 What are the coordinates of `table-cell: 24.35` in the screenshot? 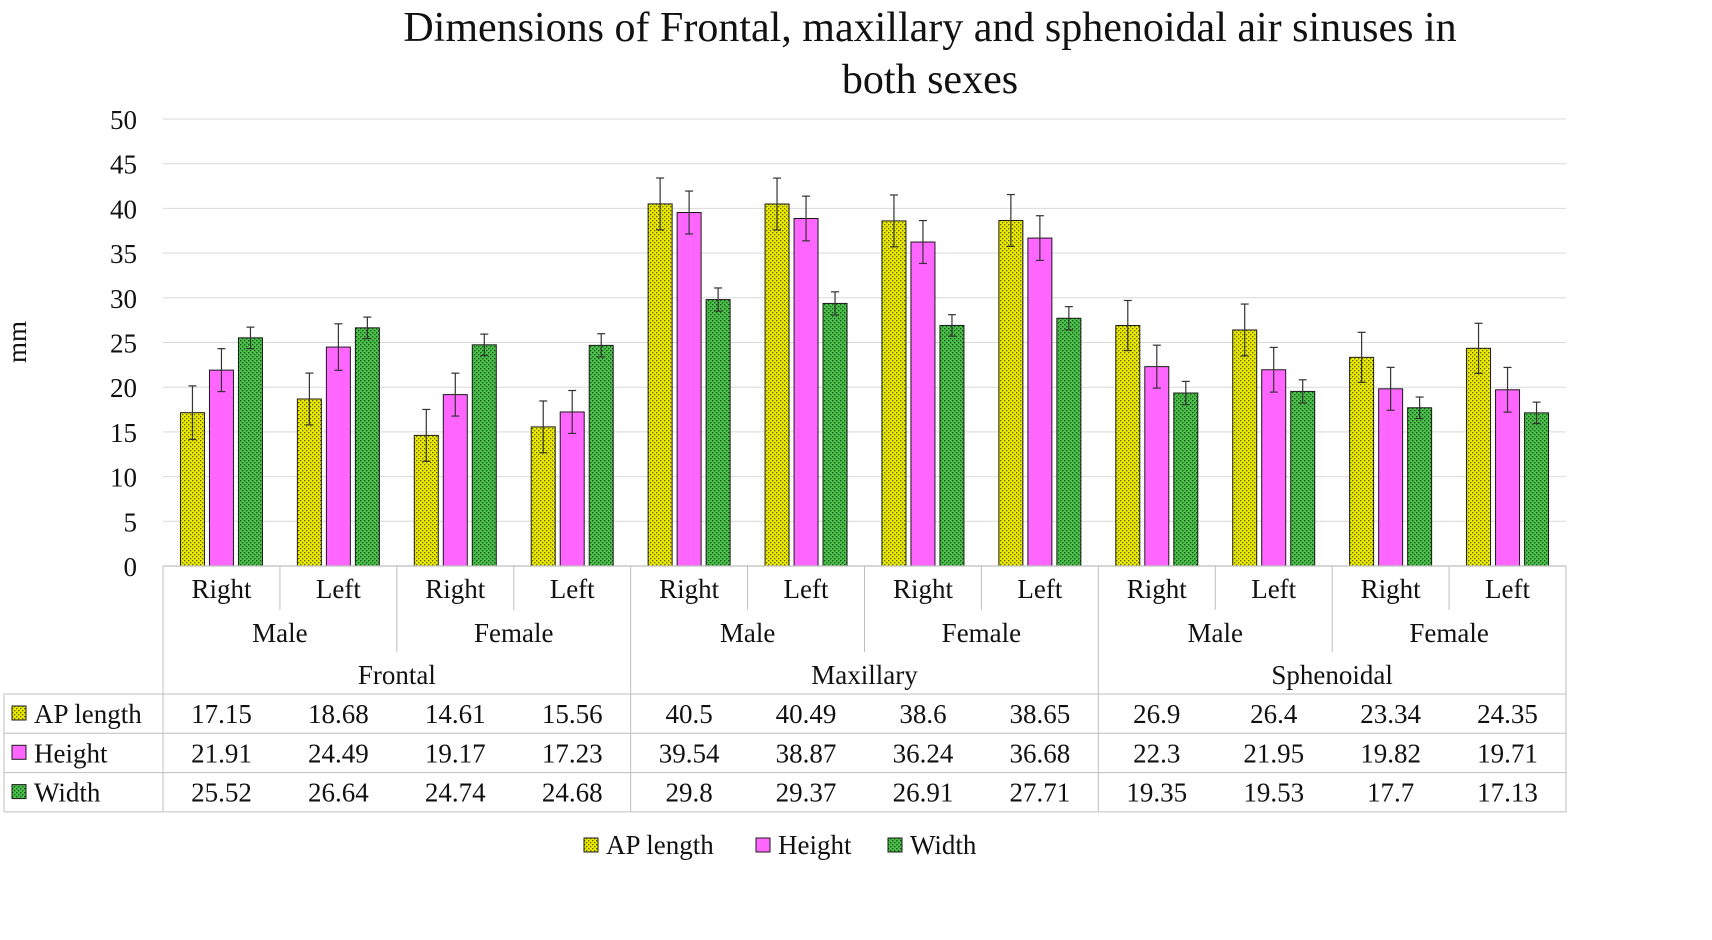 It's located at (1507, 714).